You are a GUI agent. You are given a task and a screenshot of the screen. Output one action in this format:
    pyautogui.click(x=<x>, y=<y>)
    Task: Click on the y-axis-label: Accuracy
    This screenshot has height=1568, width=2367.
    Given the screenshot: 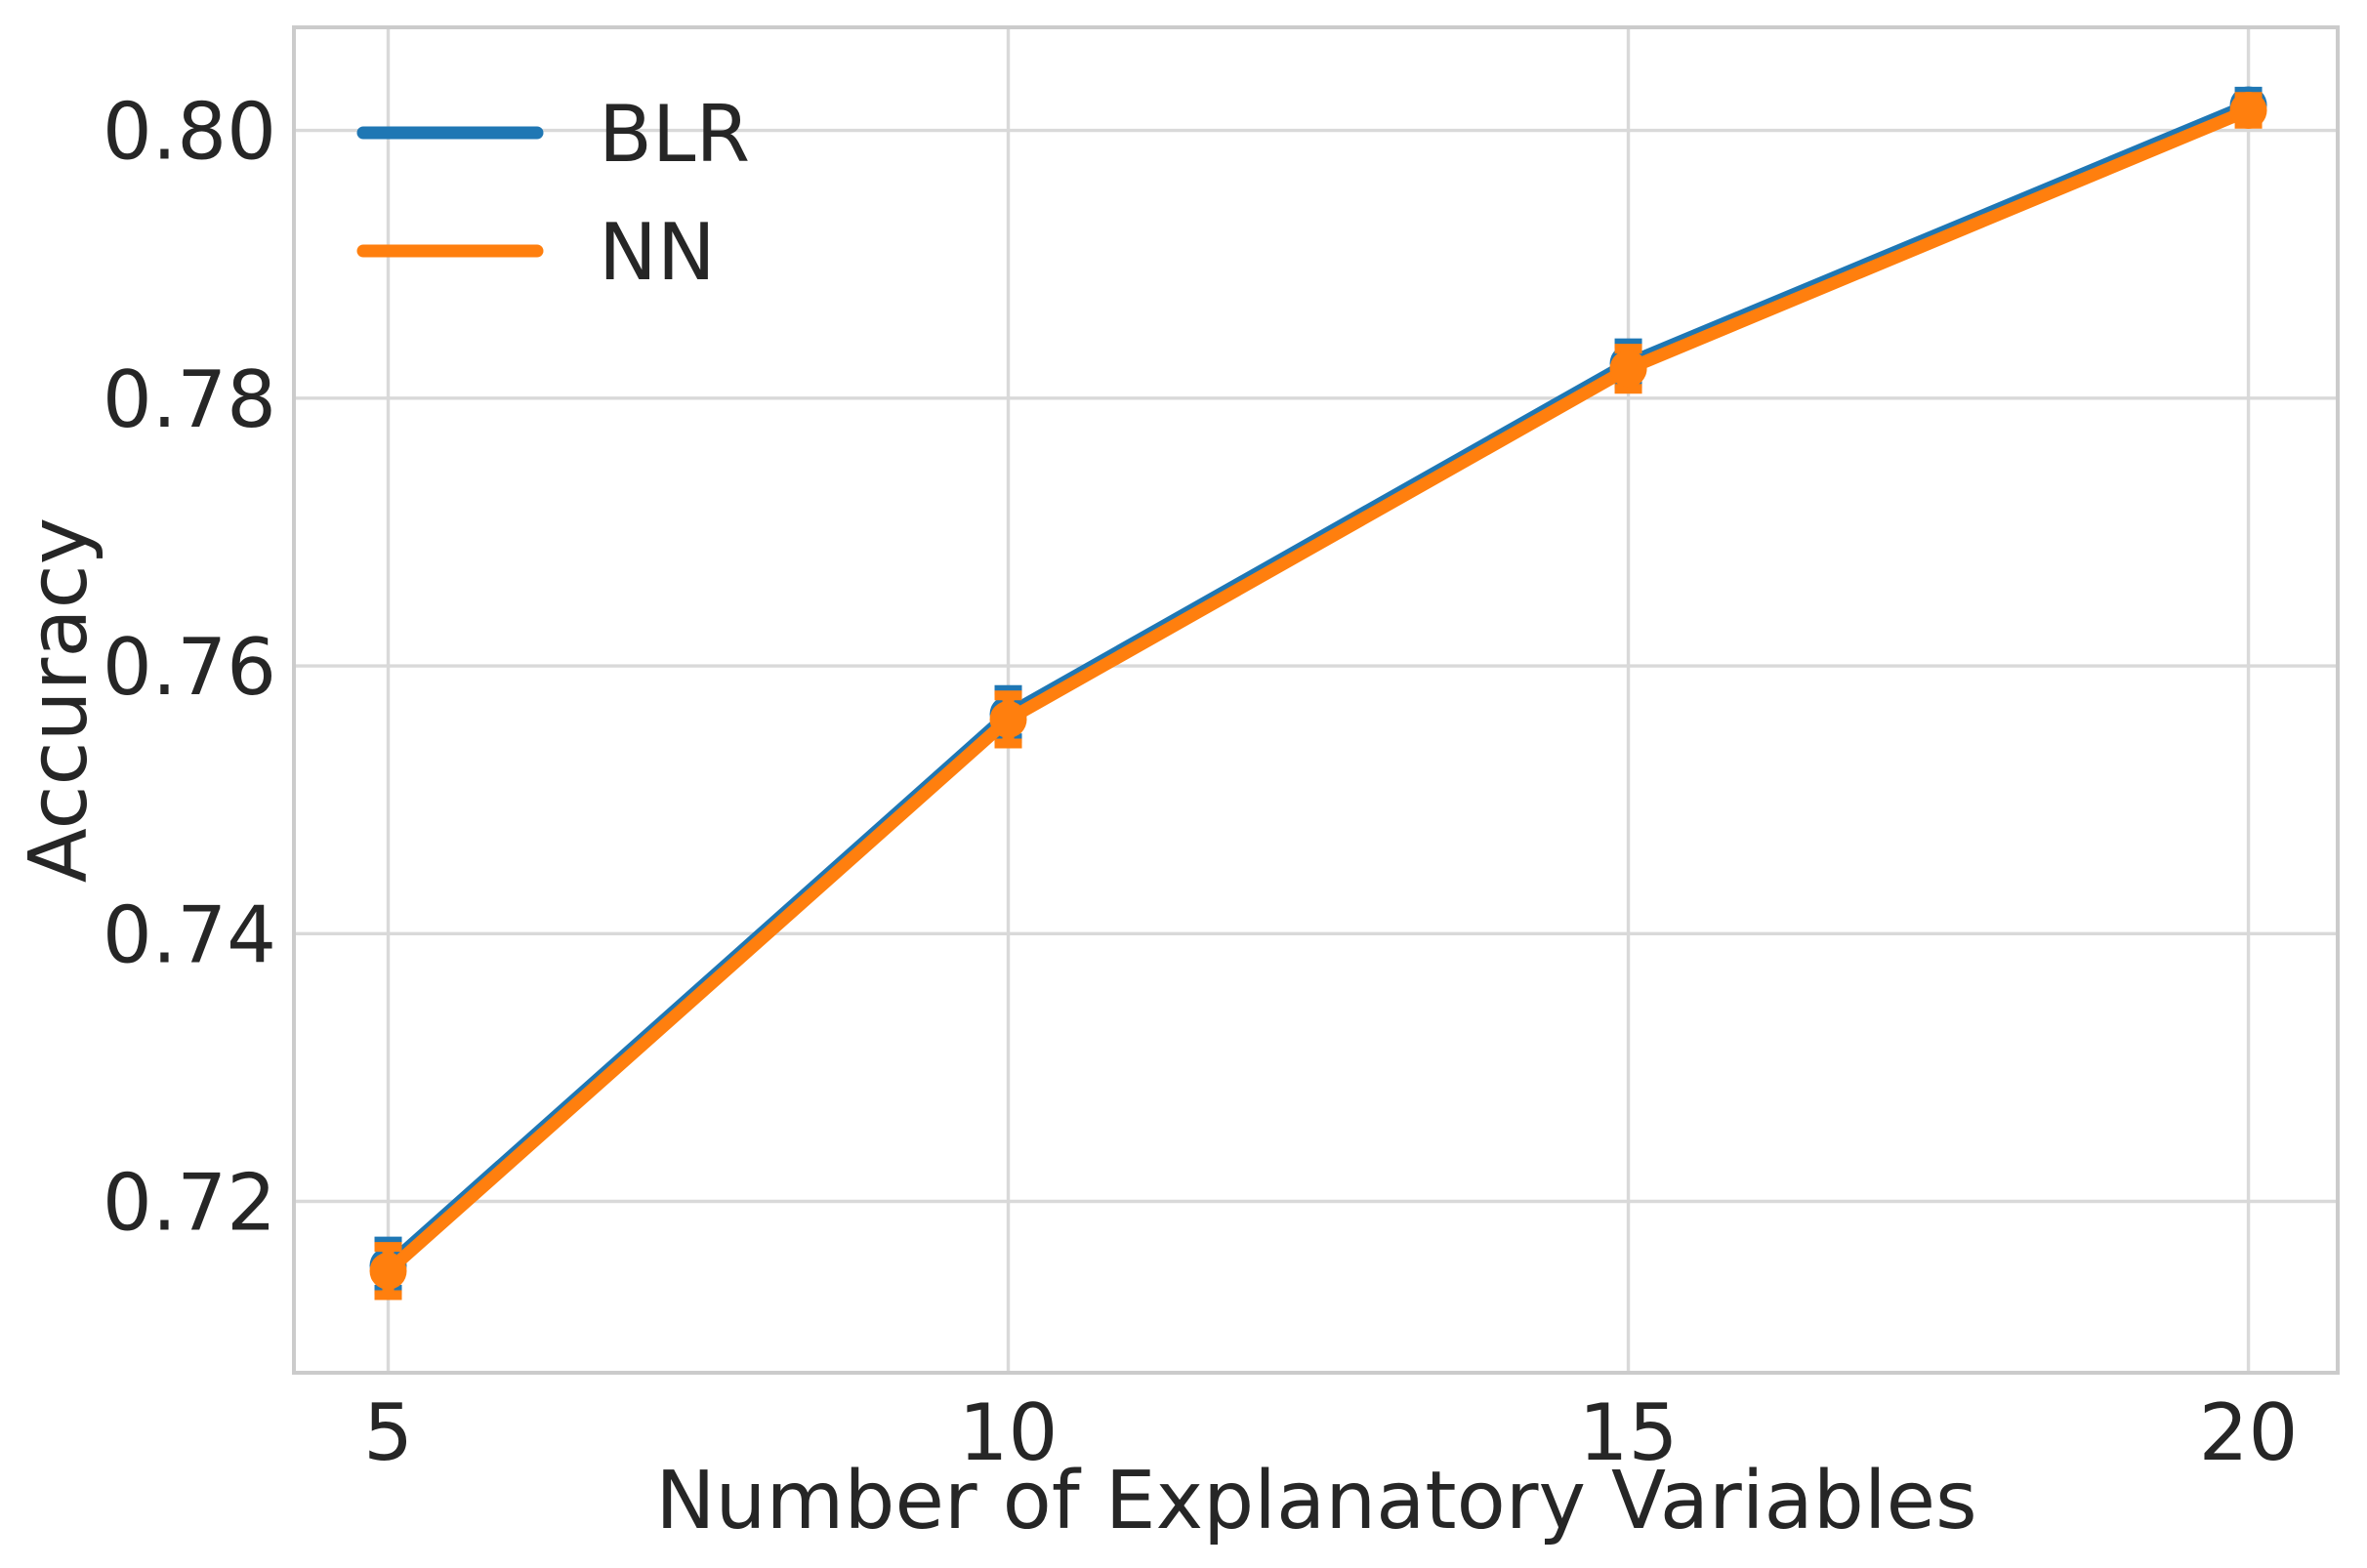 What is the action you would take?
    pyautogui.click(x=59, y=700)
    